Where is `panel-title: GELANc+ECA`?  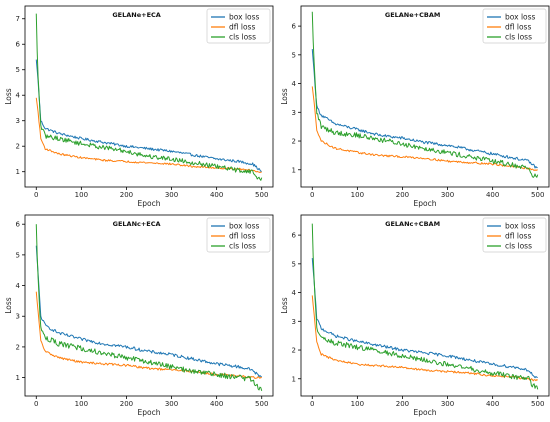 panel-title: GELANc+ECA is located at coordinates (137, 224).